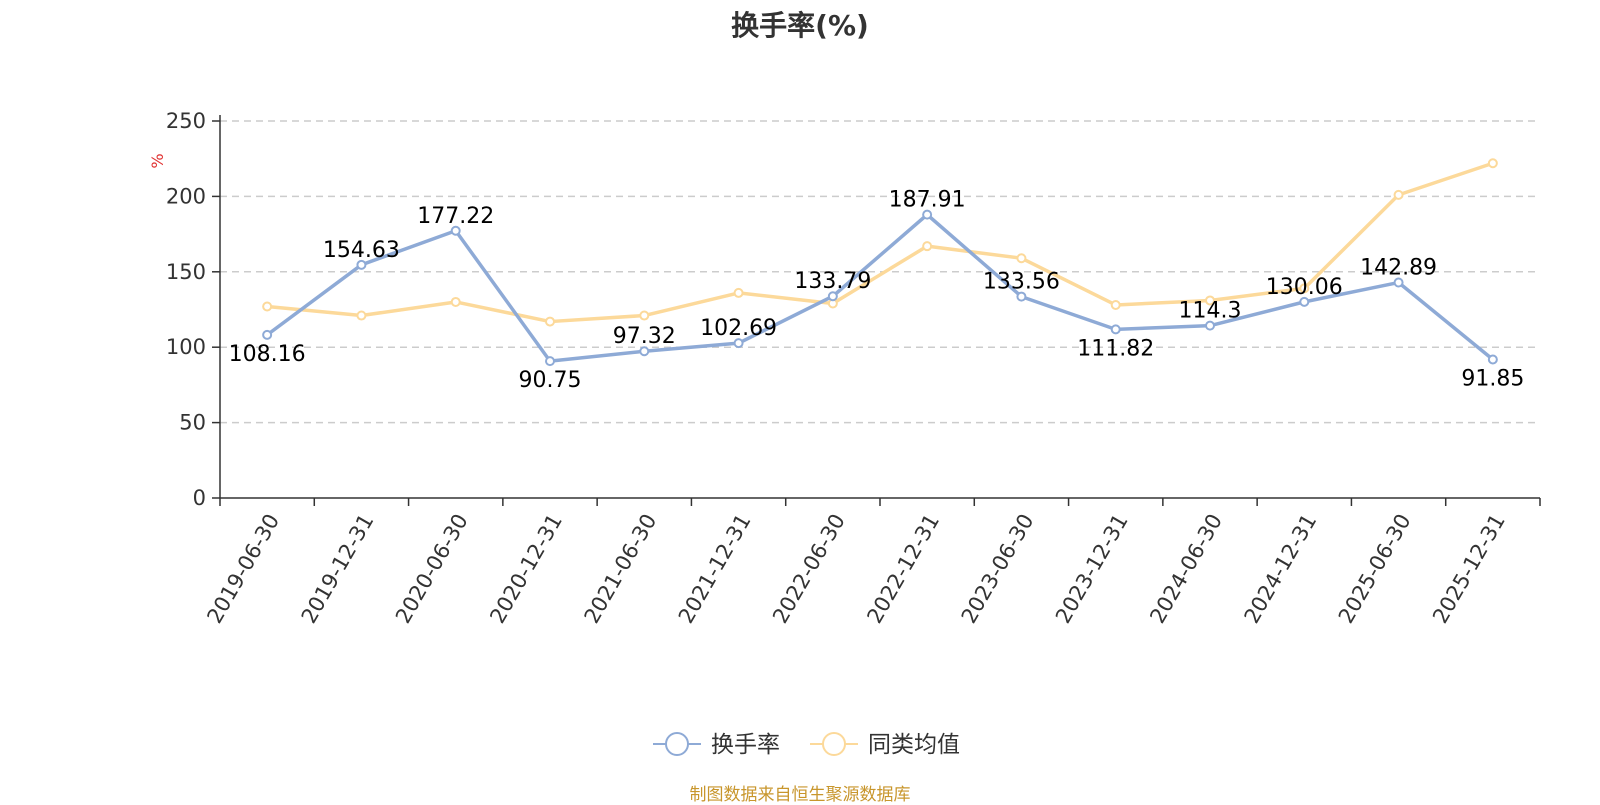 This screenshot has height=805, width=1600. What do you see at coordinates (1021, 282) in the screenshot?
I see `data-label: 133.56` at bounding box center [1021, 282].